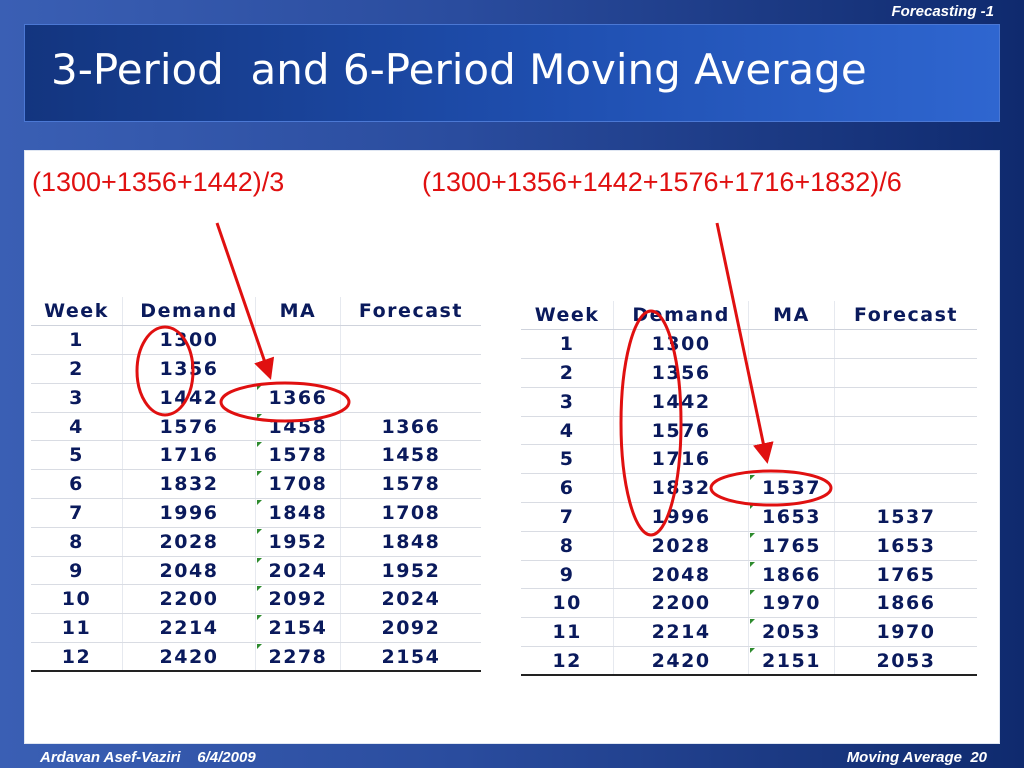 This screenshot has height=768, width=1024. I want to click on cell-ma: 2053, so click(791, 632).